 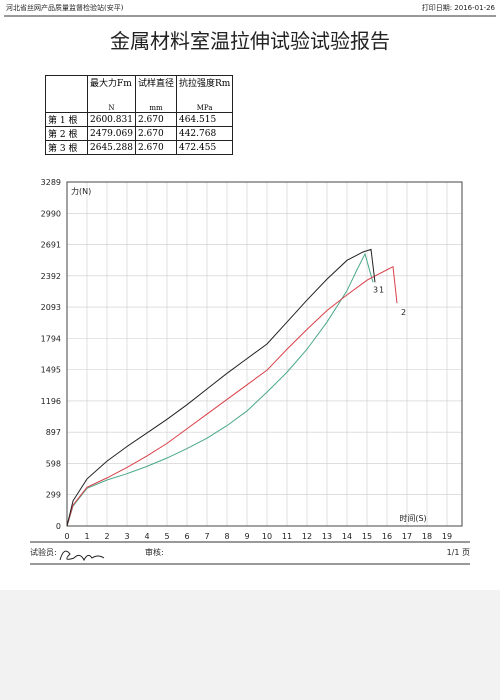 I want to click on y-tick-label: 299, so click(x=53, y=495).